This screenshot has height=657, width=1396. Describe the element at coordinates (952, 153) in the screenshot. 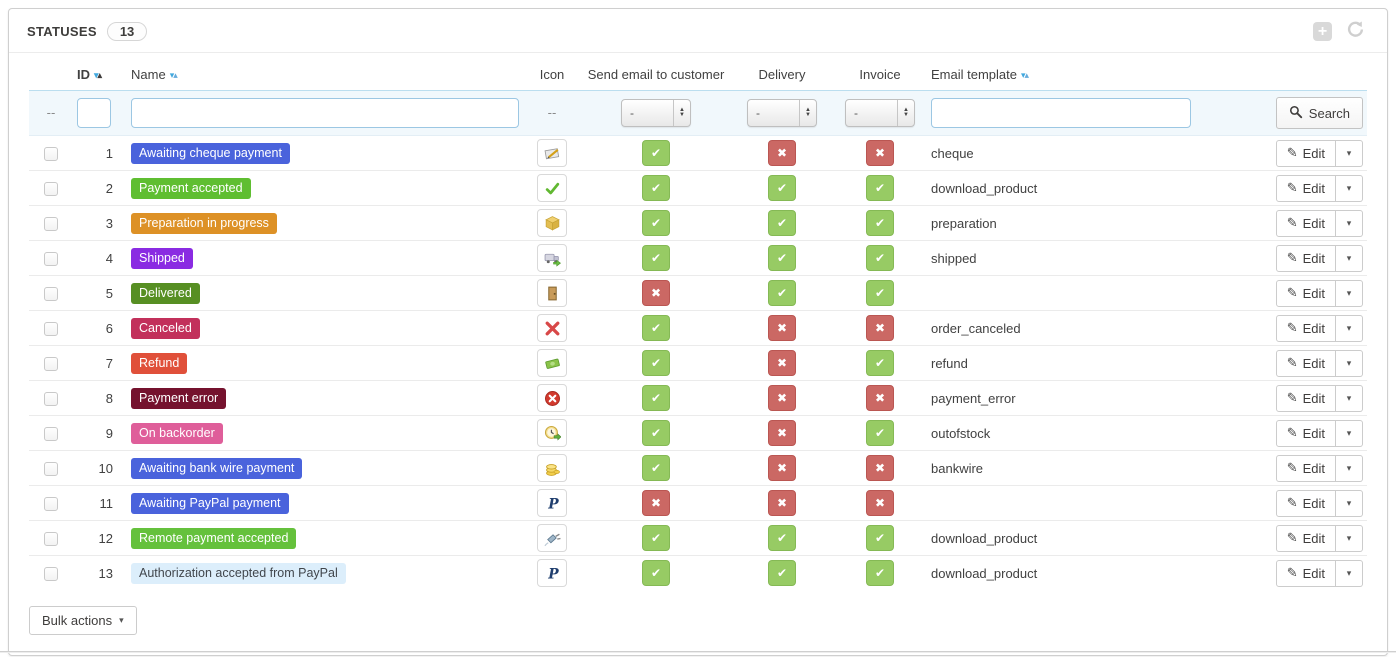

I see `email-template-value: cheque` at that location.